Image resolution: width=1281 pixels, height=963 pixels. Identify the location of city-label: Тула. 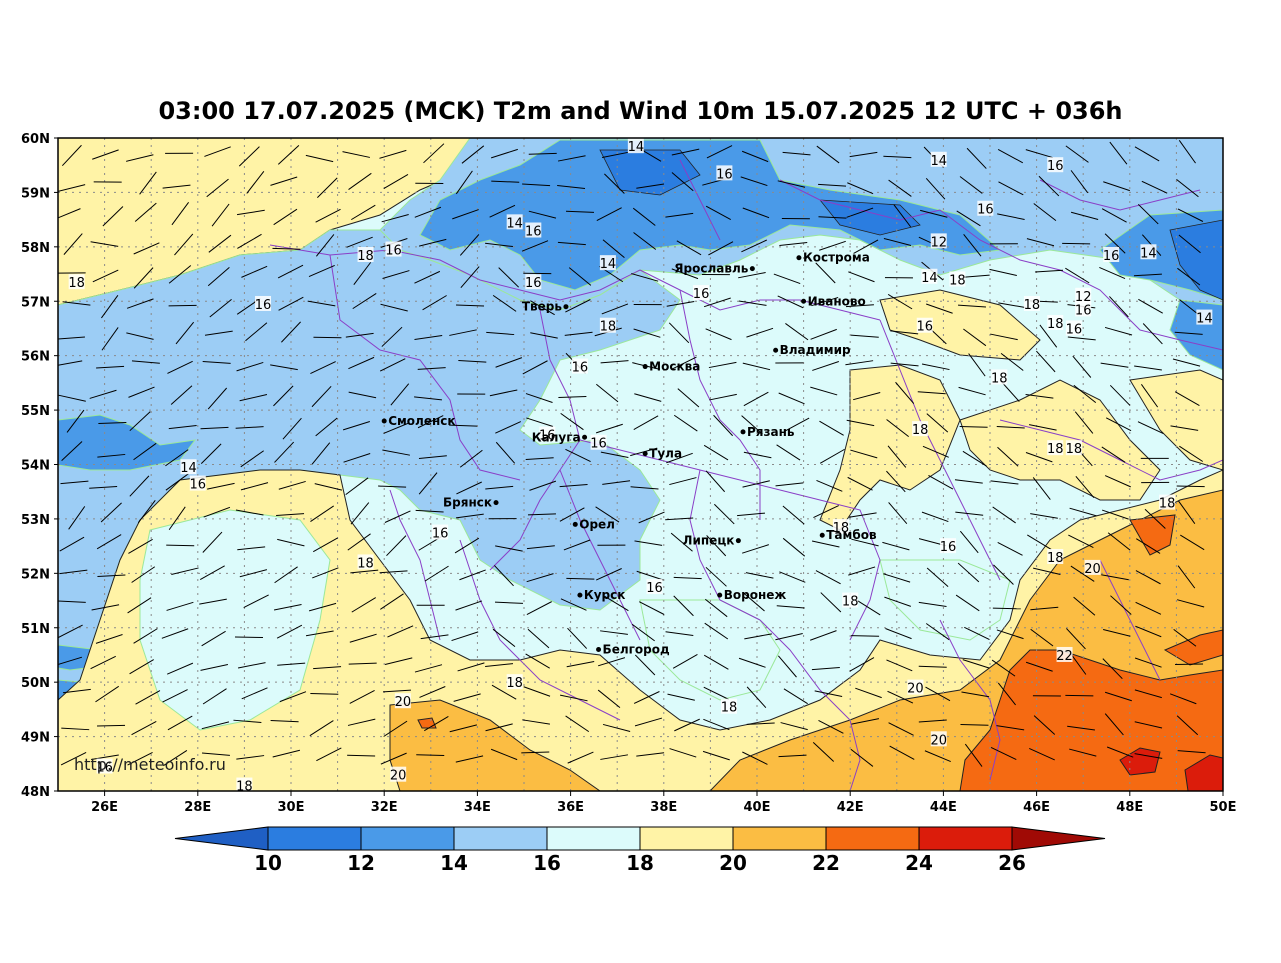
(665, 454).